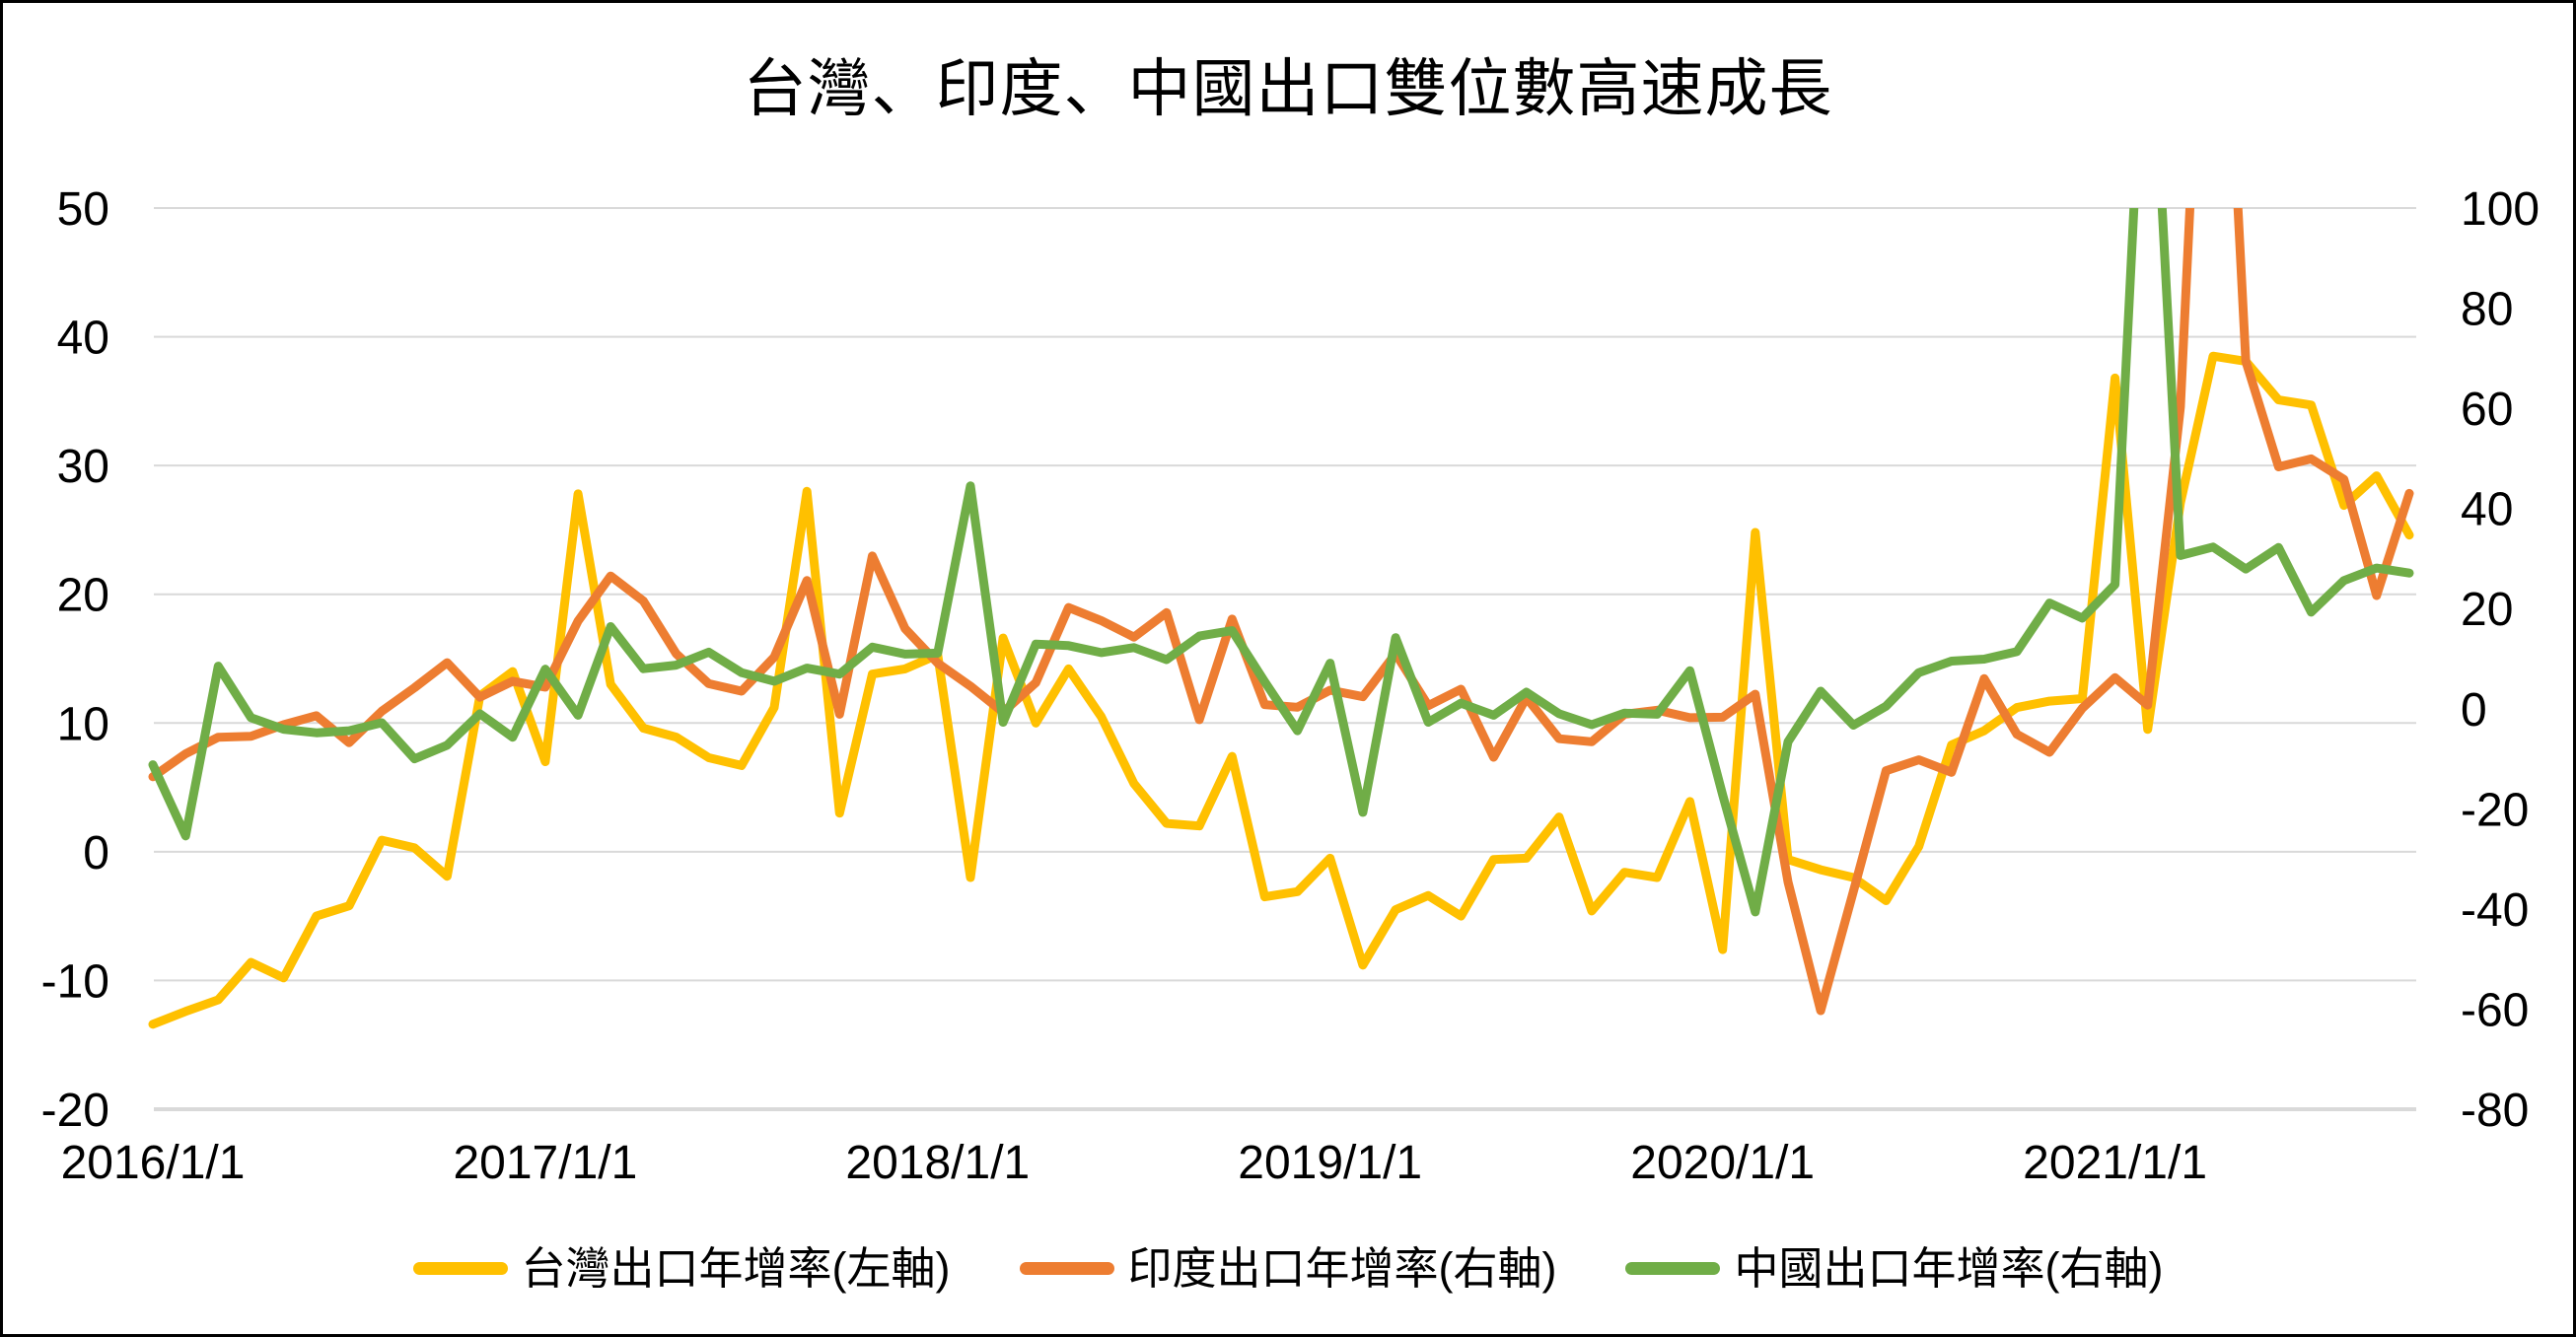 The image size is (2576, 1337). Describe the element at coordinates (2487, 510) in the screenshot. I see `right-axis-tick-label: 40` at that location.